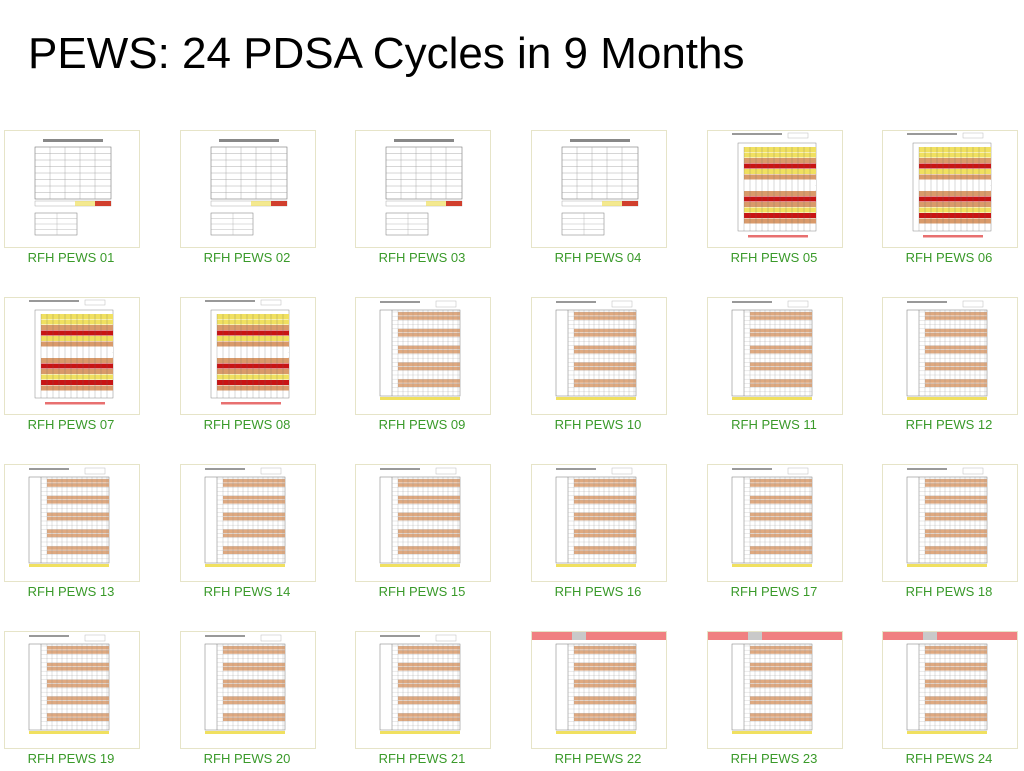 This screenshot has height=771, width=1024. Describe the element at coordinates (247, 758) in the screenshot. I see `thumbnail-caption: RFH PEWS 20` at that location.